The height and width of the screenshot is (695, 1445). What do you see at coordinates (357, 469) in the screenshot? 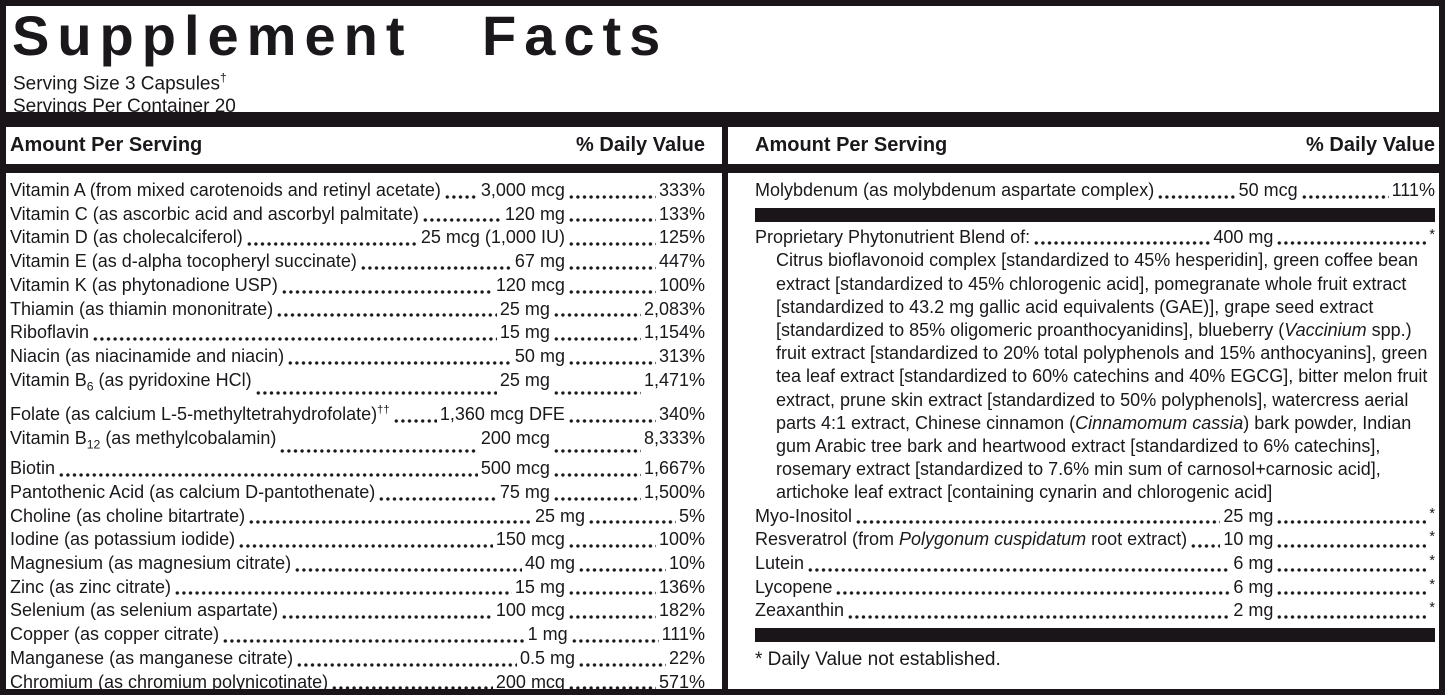
I see `nutrient-row: Biotin 500 mcg 1,667%` at bounding box center [357, 469].